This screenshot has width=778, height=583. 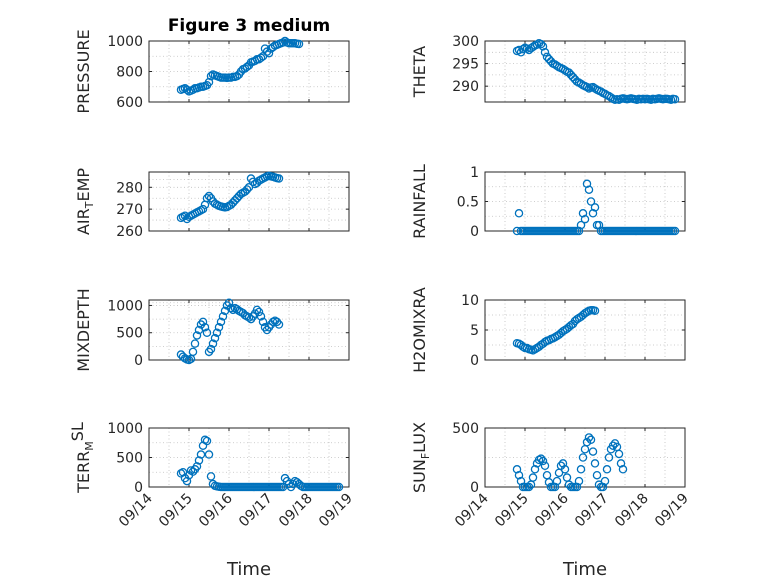 I want to click on mixdepth-axes: 0 500 1000 MIXDEPTH, so click(x=212, y=330).